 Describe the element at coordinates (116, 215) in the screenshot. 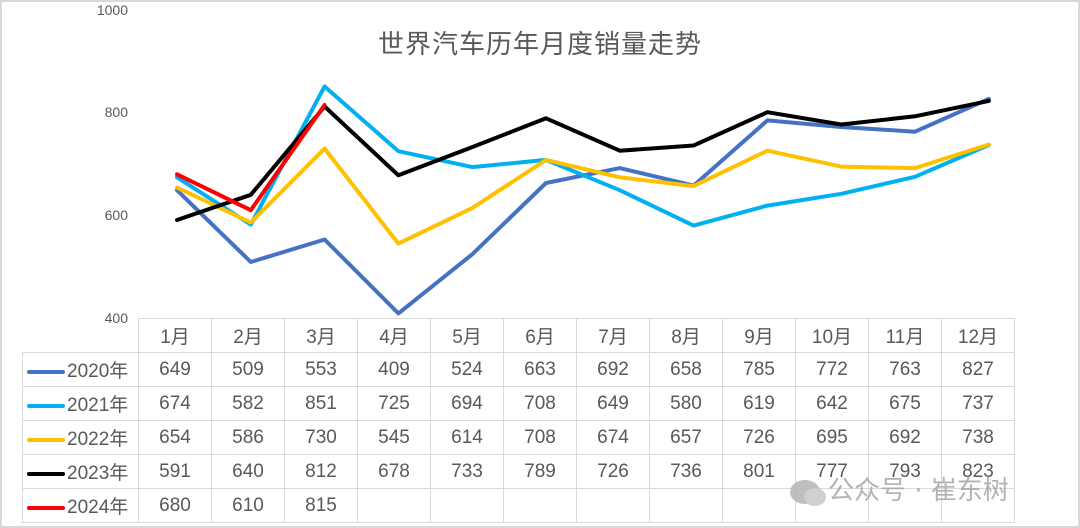

I see `y-tick-600: 600` at that location.